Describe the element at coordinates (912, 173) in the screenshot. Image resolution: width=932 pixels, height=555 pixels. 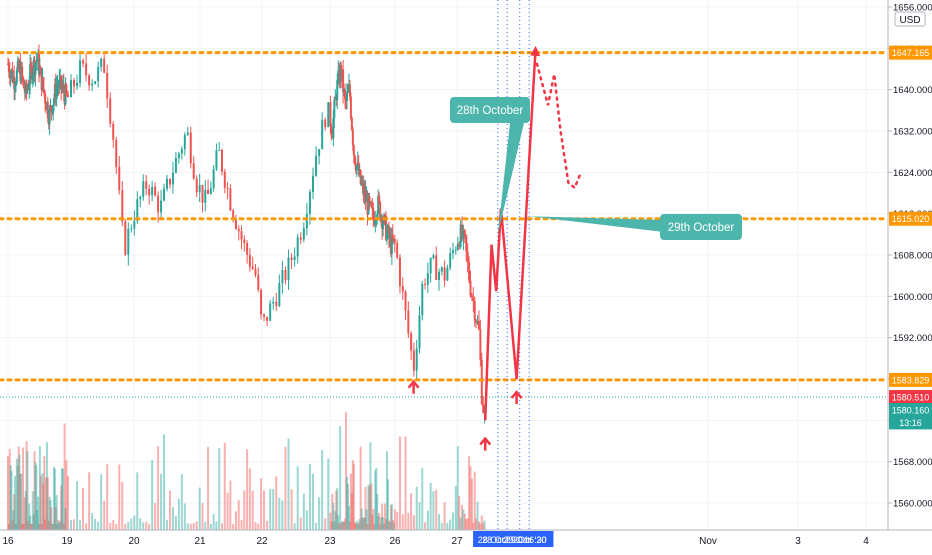
I see `price-tick-label: 1624.000` at that location.